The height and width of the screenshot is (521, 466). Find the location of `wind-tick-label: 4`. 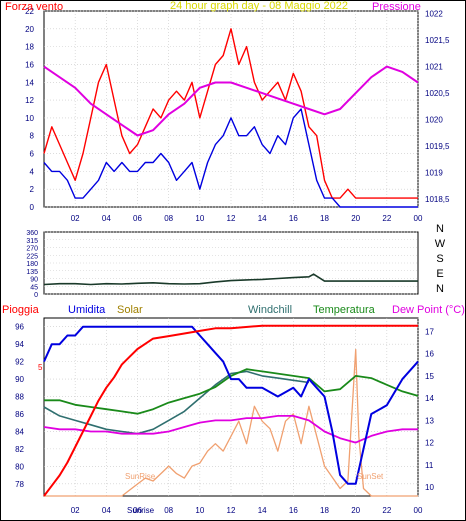

wind-tick-label: 4 is located at coordinates (32, 171).